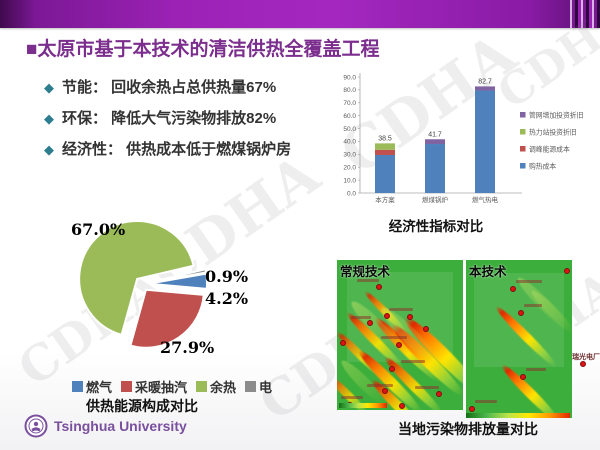  I want to click on legend-label: 电, so click(266, 387).